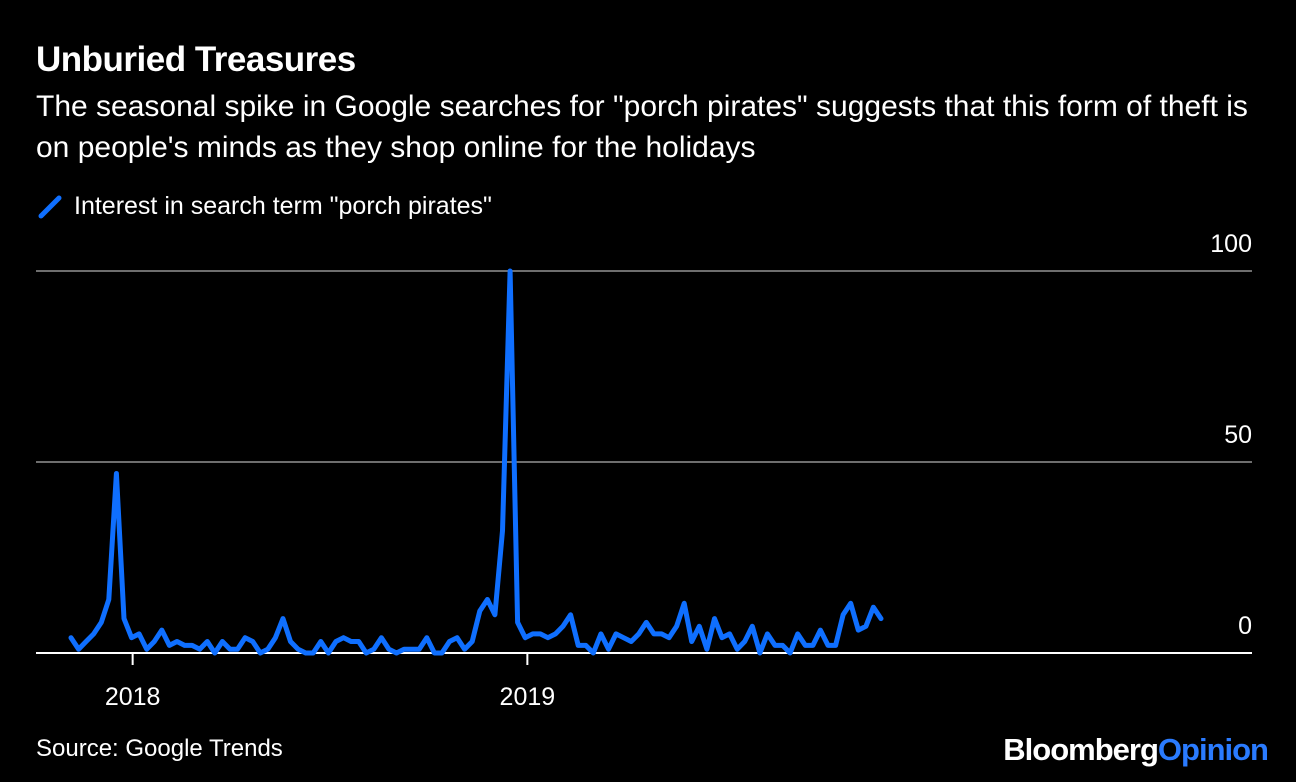 Image resolution: width=1296 pixels, height=782 pixels. Describe the element at coordinates (50, 206) in the screenshot. I see `legend-line-swatch` at that location.